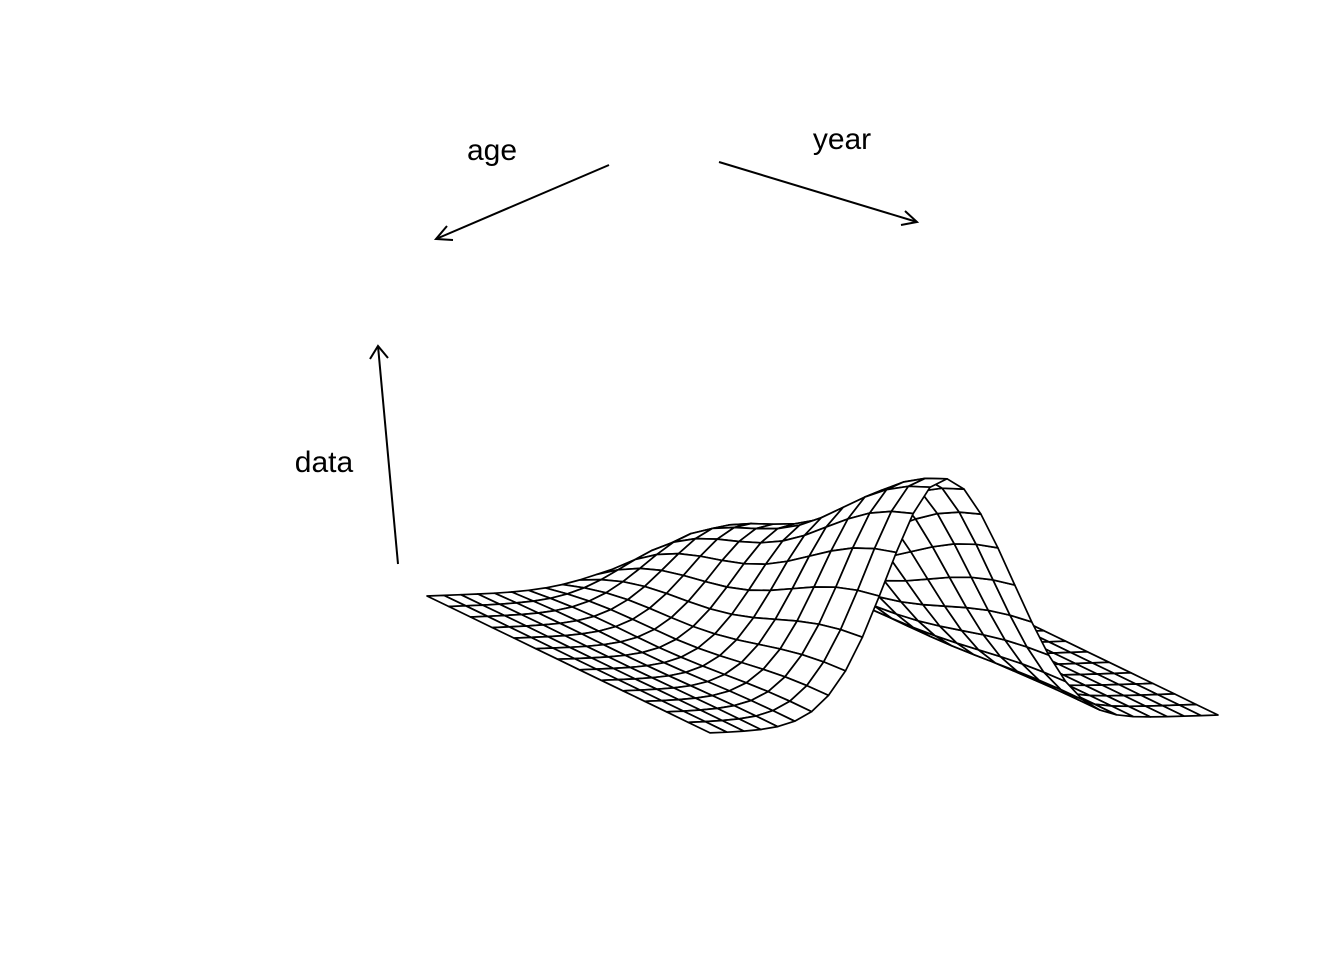 The height and width of the screenshot is (960, 1344). What do you see at coordinates (522, 202) in the screenshot?
I see `age-axis-arrow` at bounding box center [522, 202].